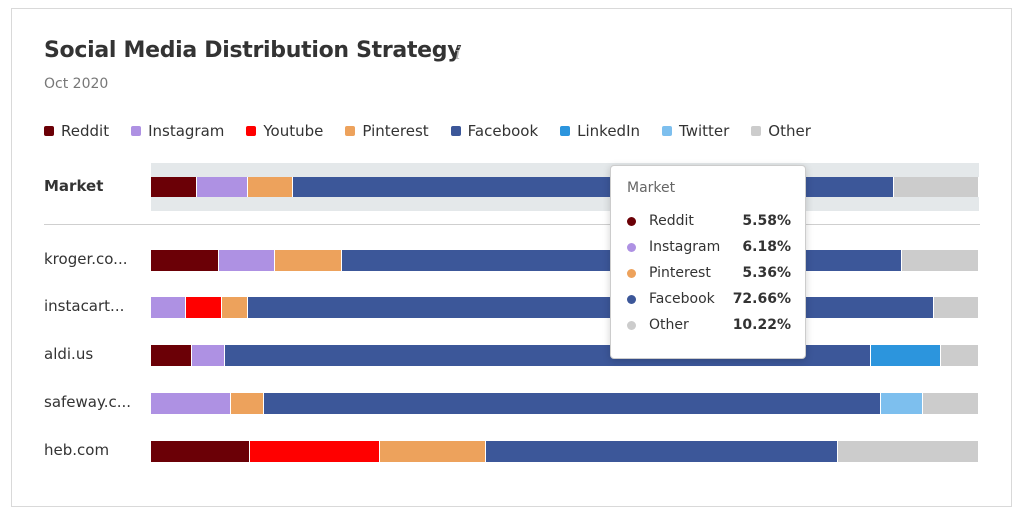 This screenshot has width=1018, height=518. Describe the element at coordinates (69, 354) in the screenshot. I see `row-label-domain: aldi.us` at that location.